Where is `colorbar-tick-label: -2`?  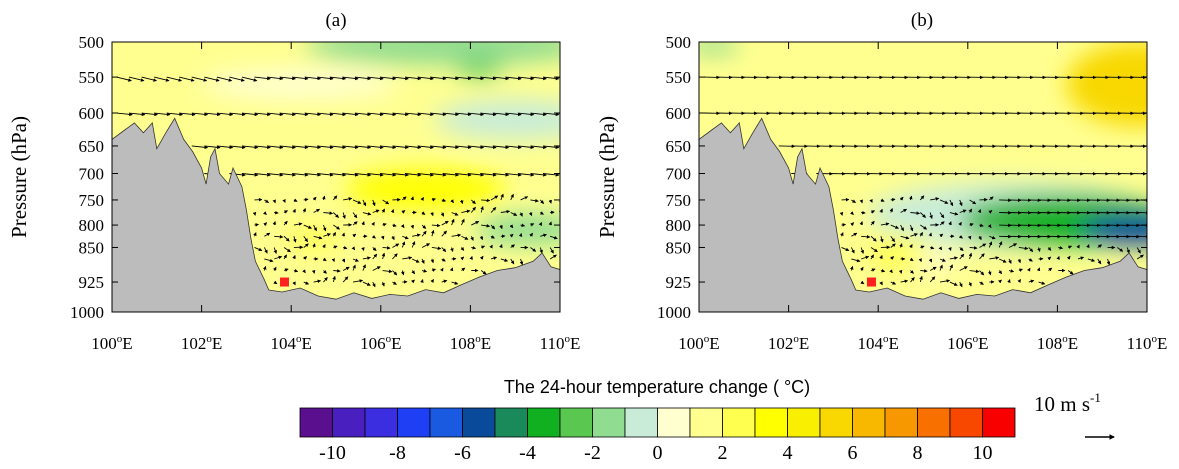 colorbar-tick-label: -2 is located at coordinates (592, 453).